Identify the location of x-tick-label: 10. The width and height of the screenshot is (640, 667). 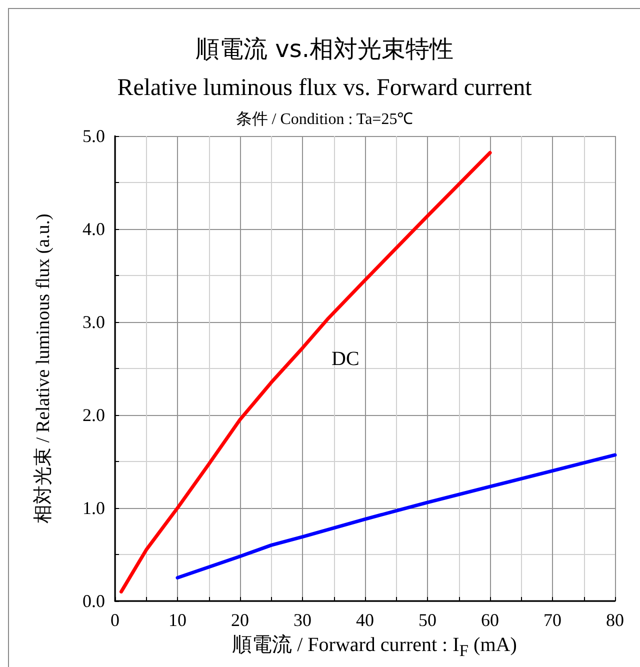
(177, 620).